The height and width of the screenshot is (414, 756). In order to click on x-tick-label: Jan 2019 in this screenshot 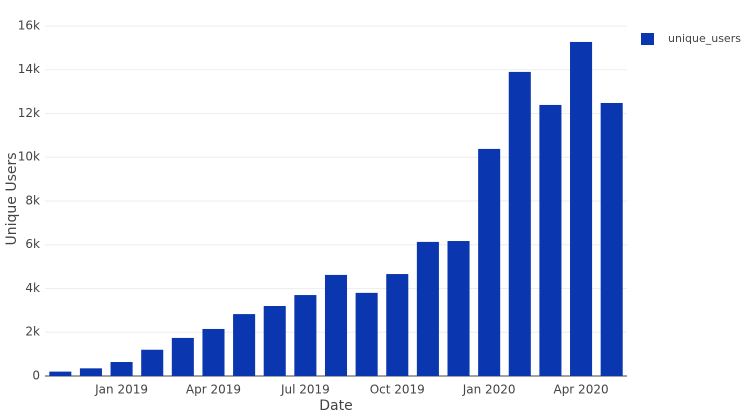, I will do `click(121, 390)`.